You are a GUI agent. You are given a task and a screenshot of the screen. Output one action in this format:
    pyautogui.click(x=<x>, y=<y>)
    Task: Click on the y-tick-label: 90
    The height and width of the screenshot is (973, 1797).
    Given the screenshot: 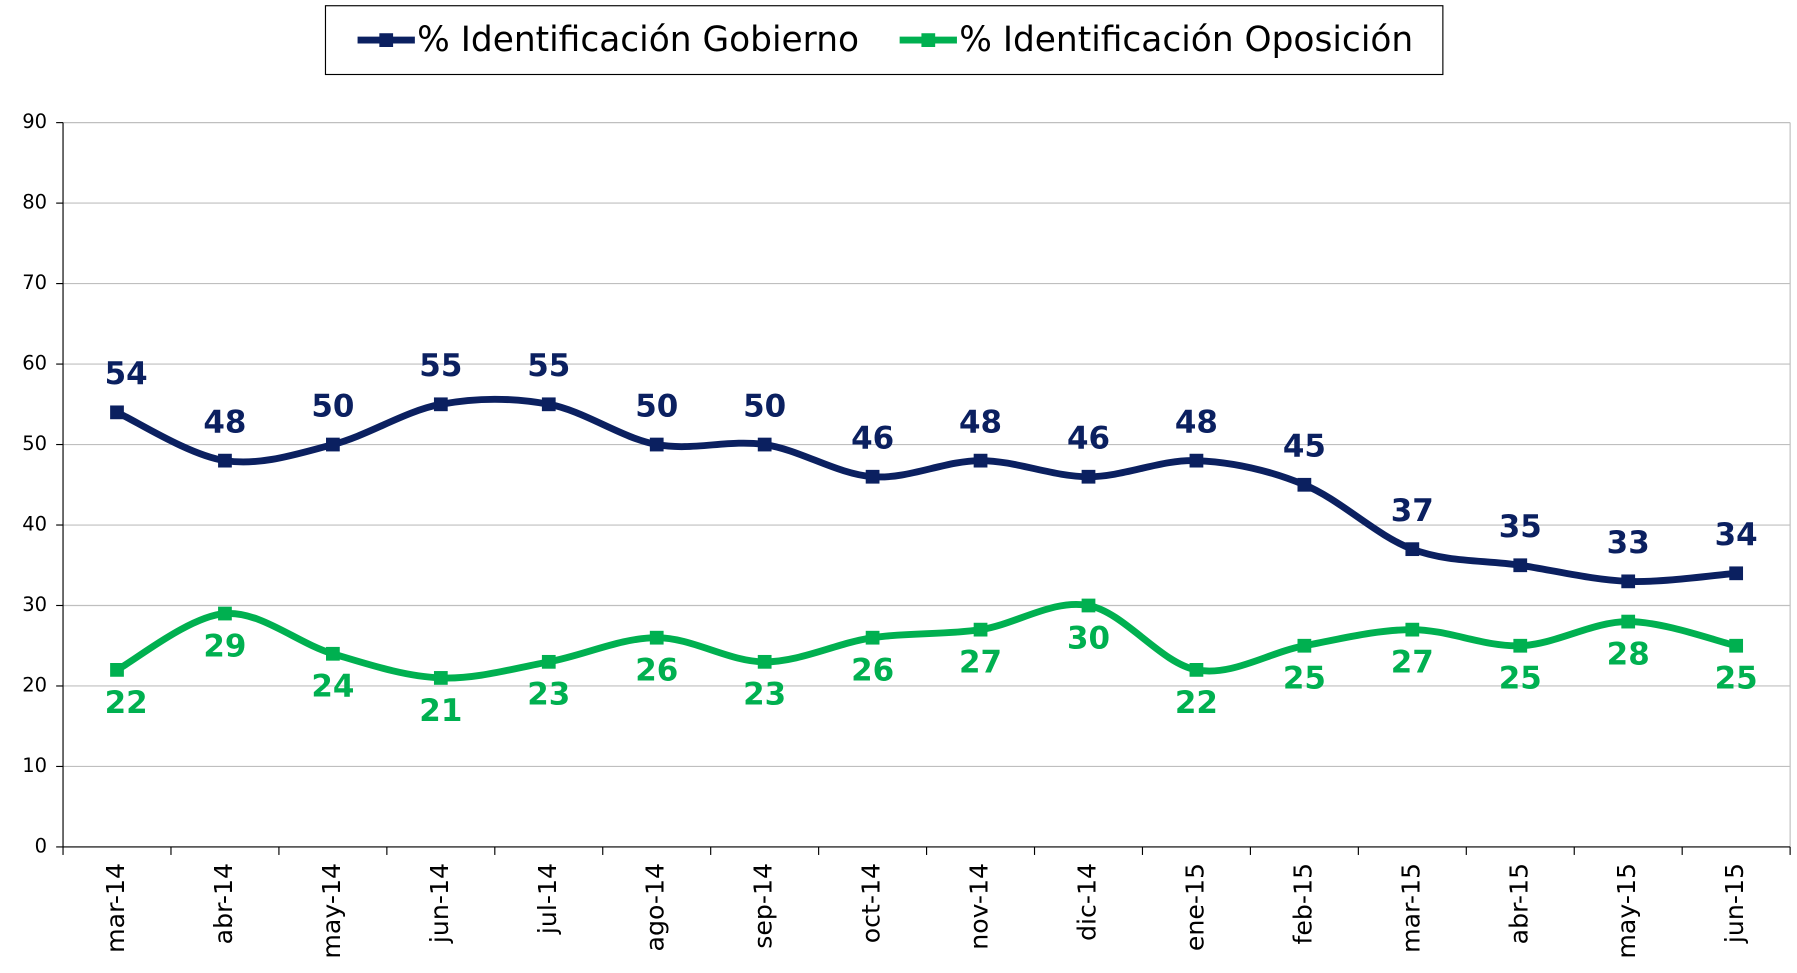 What is the action you would take?
    pyautogui.click(x=34, y=121)
    